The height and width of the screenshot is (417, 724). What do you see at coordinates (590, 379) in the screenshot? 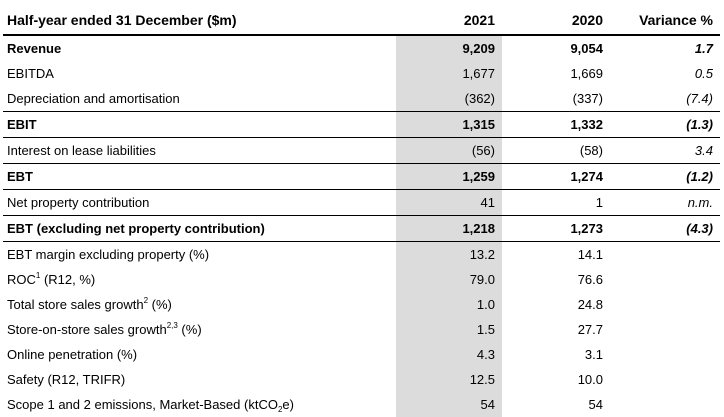
I see `value-2020: 10.0` at bounding box center [590, 379].